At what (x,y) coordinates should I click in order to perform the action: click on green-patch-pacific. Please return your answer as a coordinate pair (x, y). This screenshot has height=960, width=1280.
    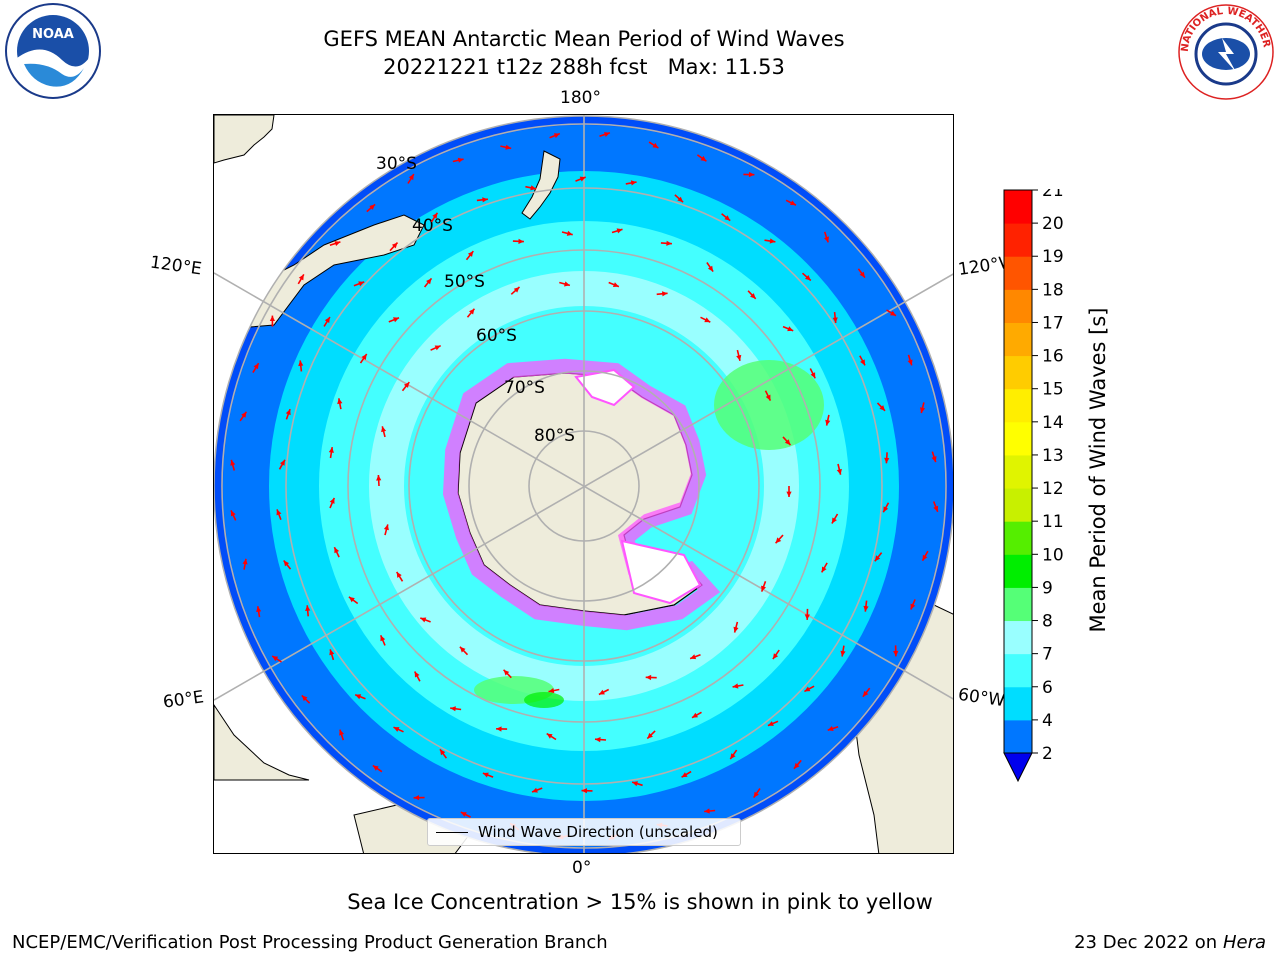
    Looking at the image, I should click on (769, 405).